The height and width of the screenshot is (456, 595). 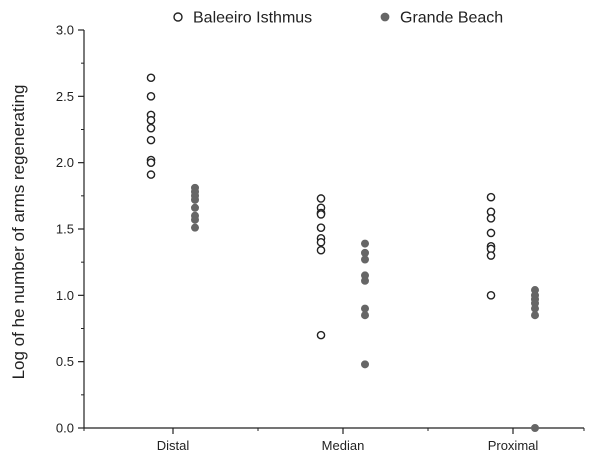 I want to click on y-tick-label: 3.0, so click(x=65, y=30).